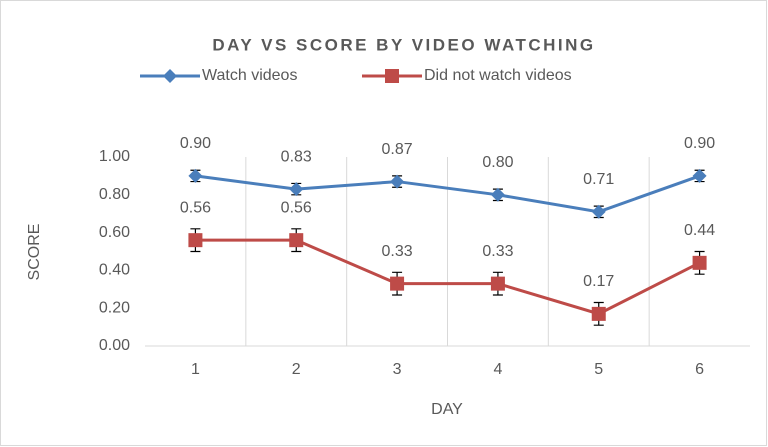  I want to click on data-label: 0.44, so click(699, 230).